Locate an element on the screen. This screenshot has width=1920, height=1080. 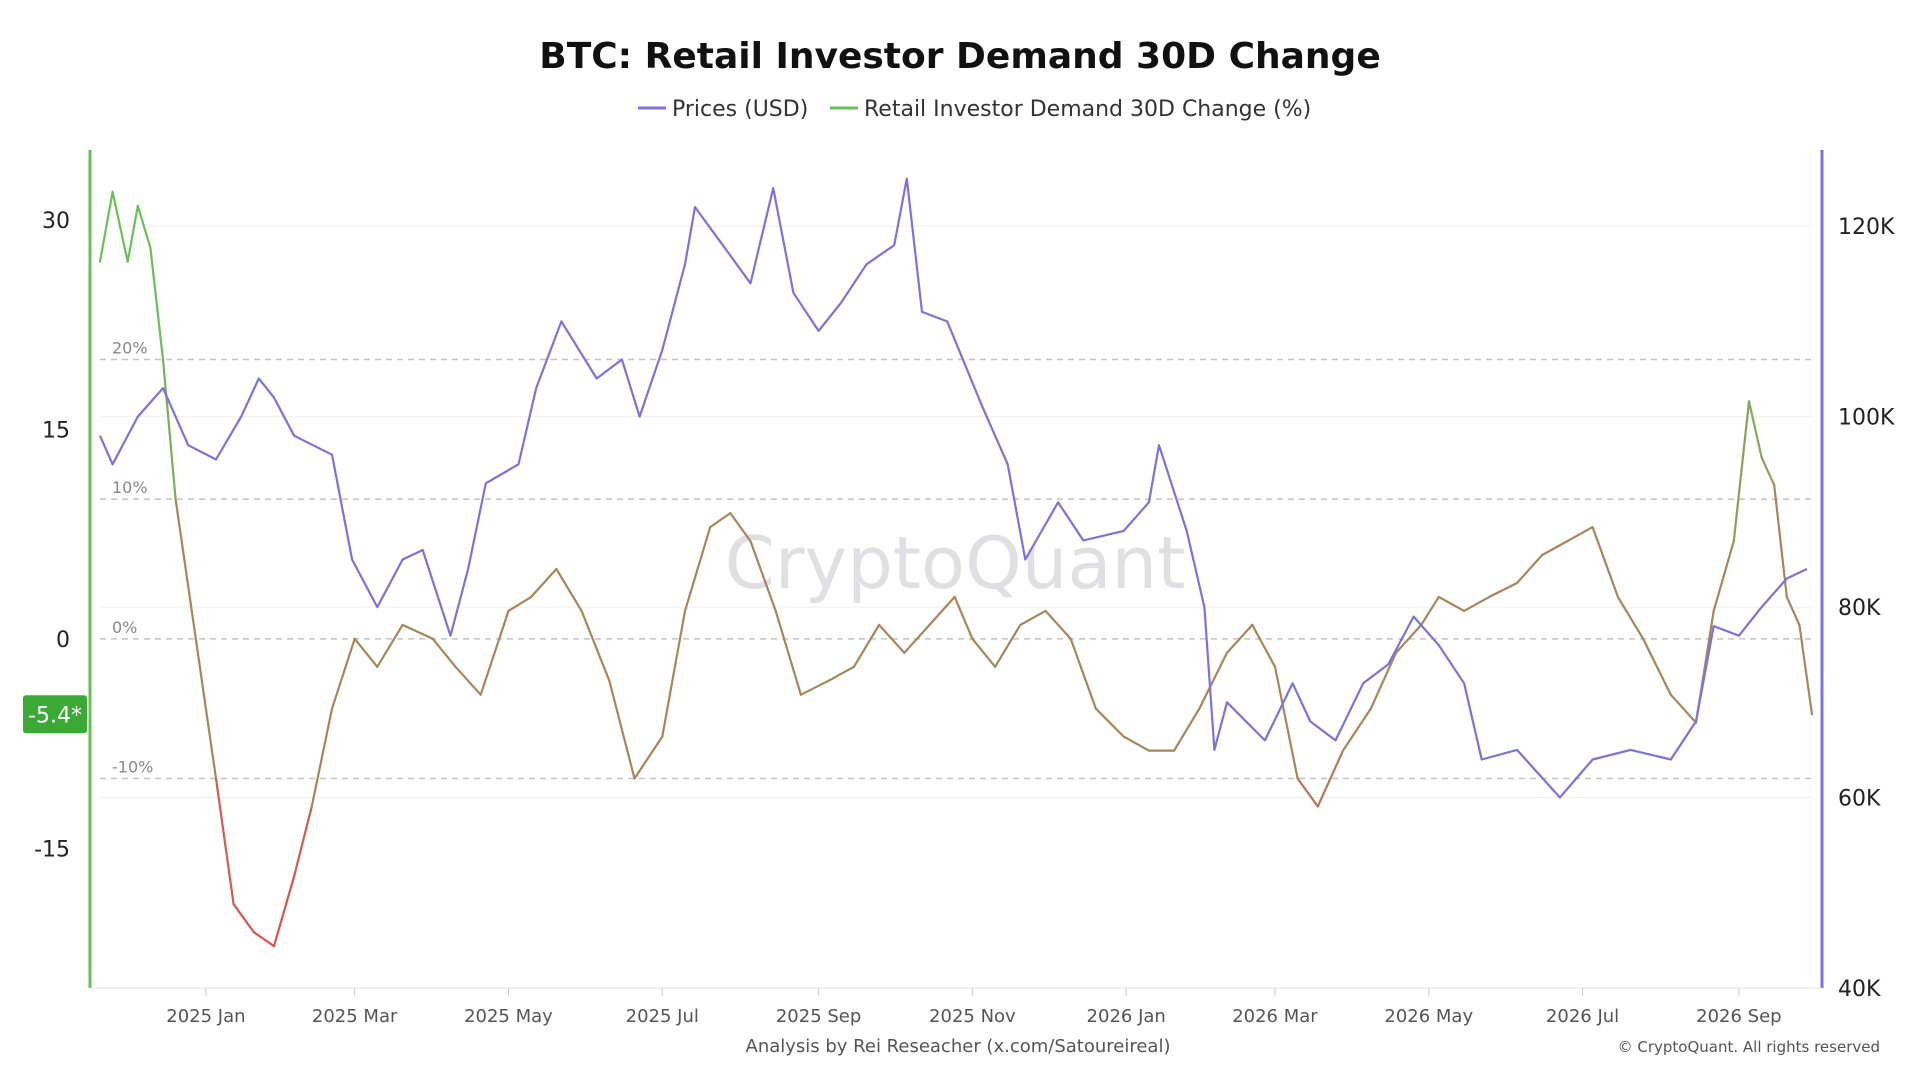
legend-label-demand: Retail Investor Demand 30D Change (%) is located at coordinates (1087, 109).